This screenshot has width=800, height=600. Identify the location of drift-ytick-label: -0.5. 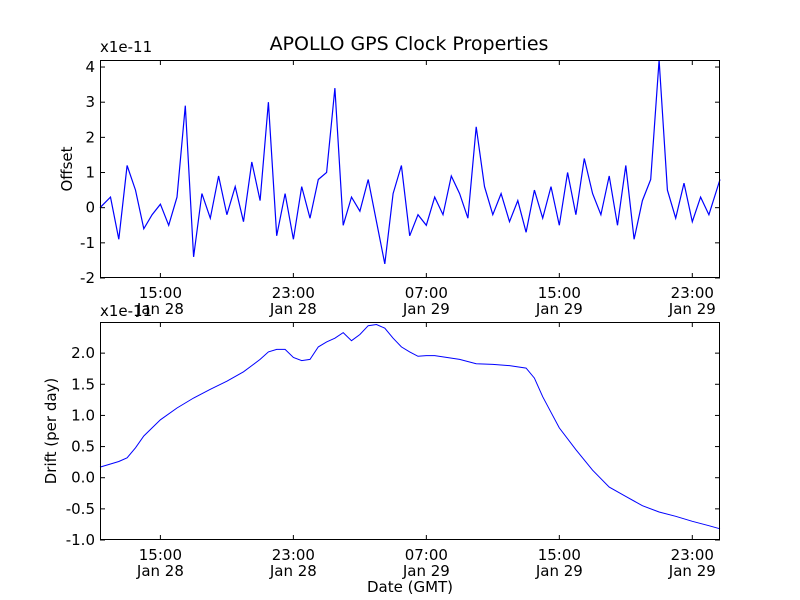
(80, 509).